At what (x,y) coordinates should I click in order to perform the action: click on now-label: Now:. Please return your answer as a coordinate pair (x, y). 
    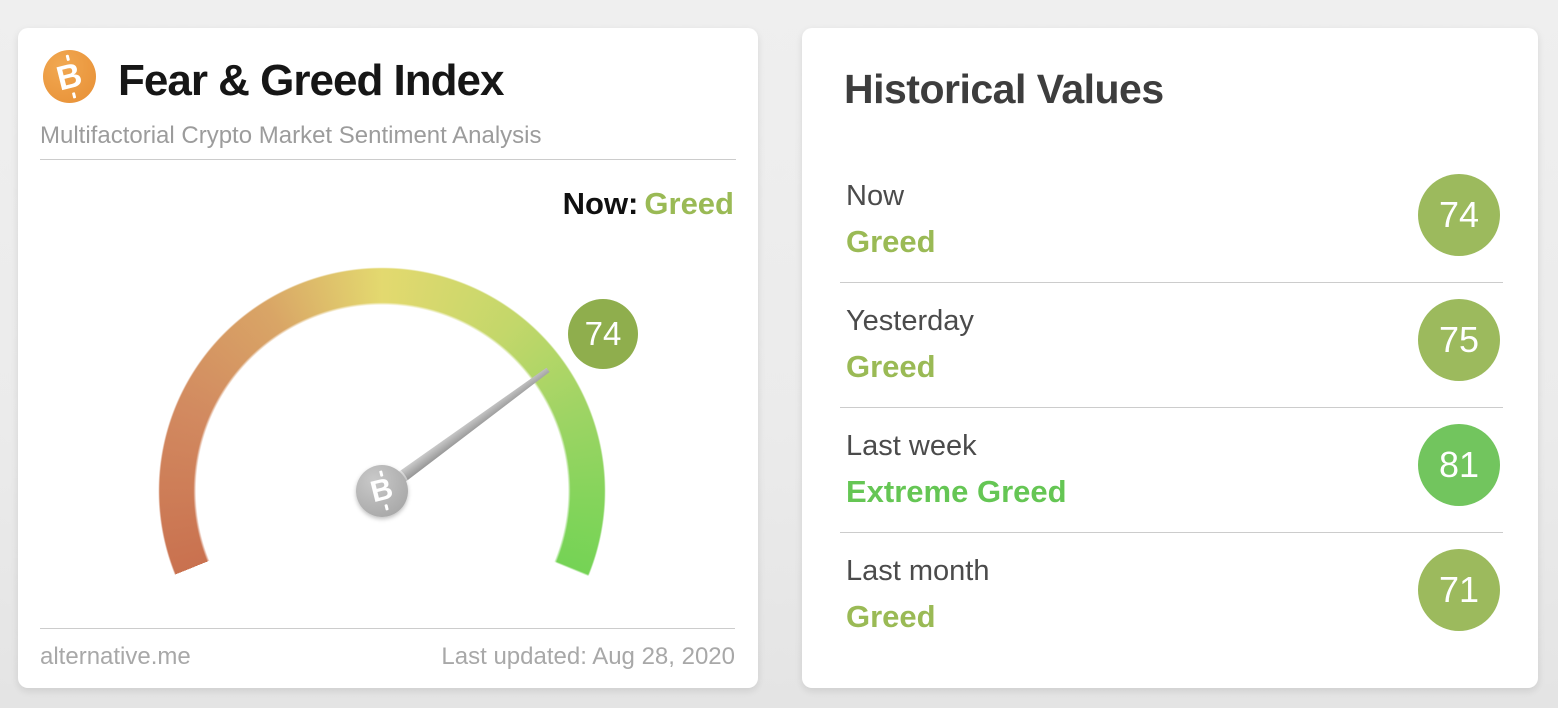
    Looking at the image, I should click on (600, 203).